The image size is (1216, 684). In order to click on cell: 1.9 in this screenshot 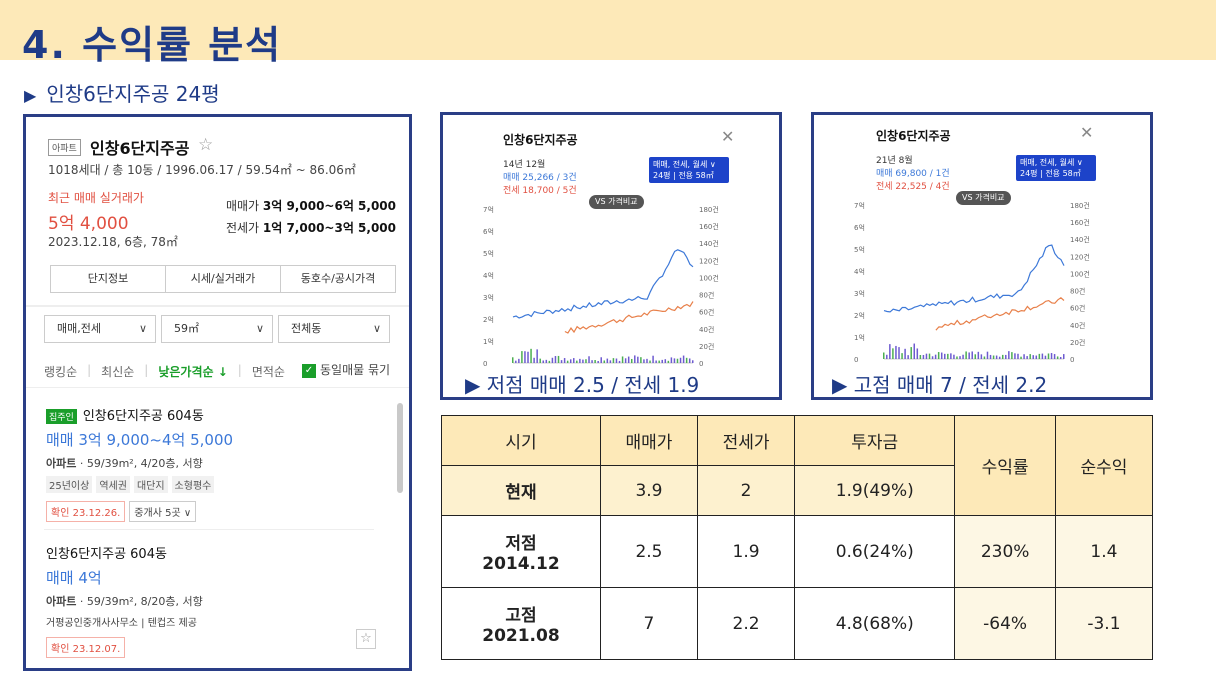, I will do `click(746, 551)`.